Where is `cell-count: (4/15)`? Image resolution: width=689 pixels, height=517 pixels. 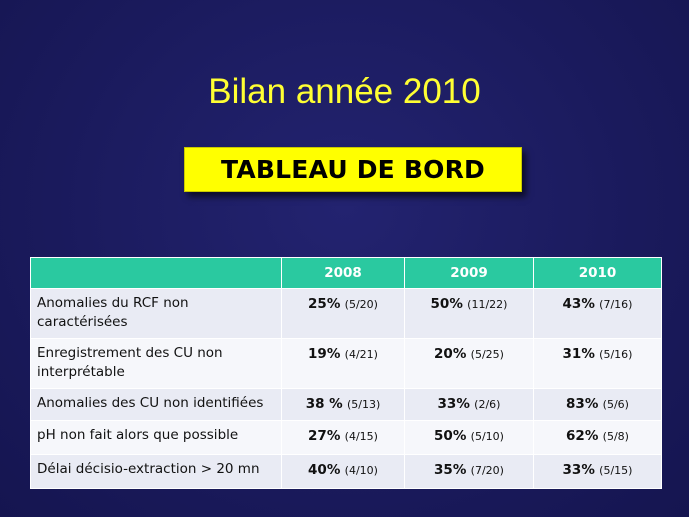 cell-count: (4/15) is located at coordinates (361, 436).